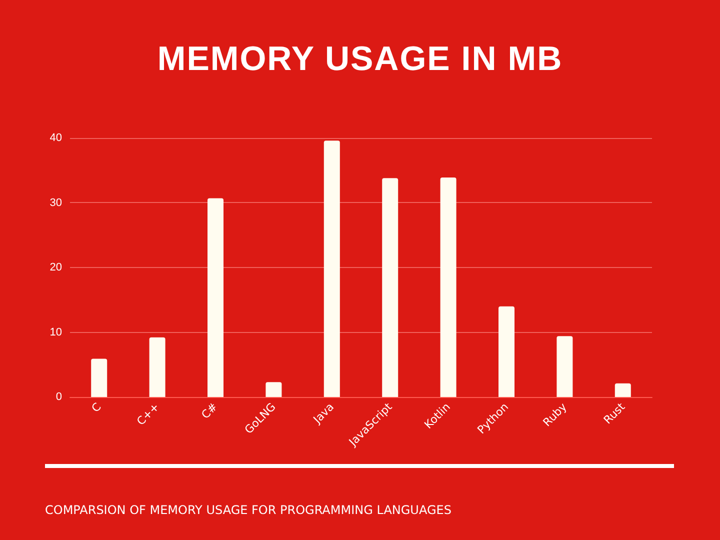 The width and height of the screenshot is (720, 540). Describe the element at coordinates (209, 411) in the screenshot. I see `x-tick-label: C#` at that location.